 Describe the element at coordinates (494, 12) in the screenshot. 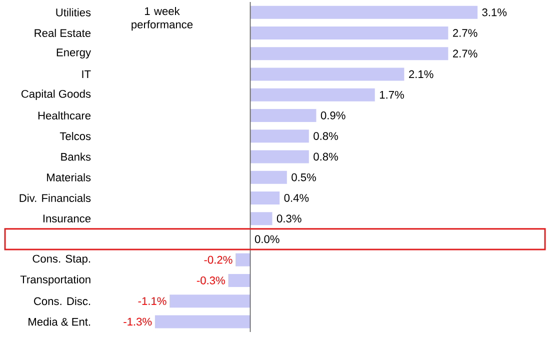

I see `data-label: 3.1%` at that location.